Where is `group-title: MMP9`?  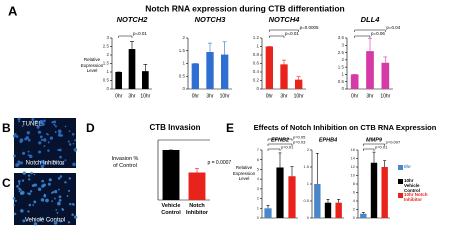
group-title: MMP9 is located at coordinates (374, 140).